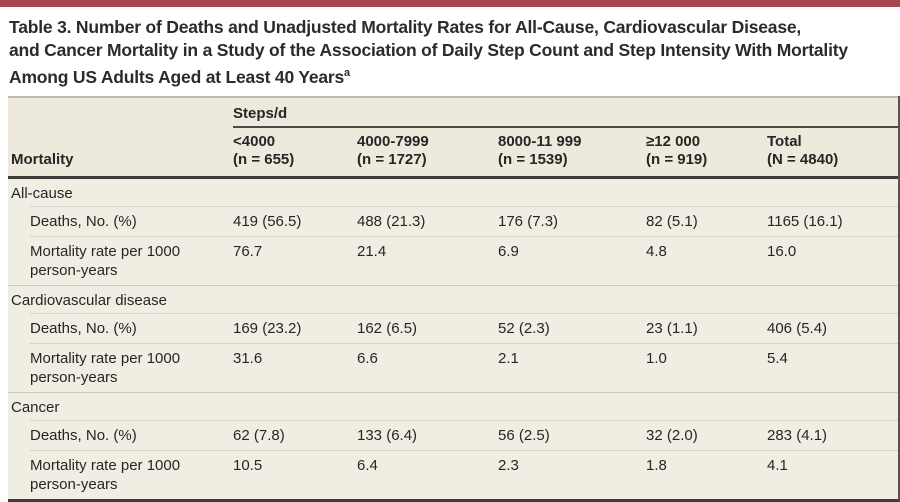  Describe the element at coordinates (453, 192) in the screenshot. I see `section-label-row: All-cause` at that location.